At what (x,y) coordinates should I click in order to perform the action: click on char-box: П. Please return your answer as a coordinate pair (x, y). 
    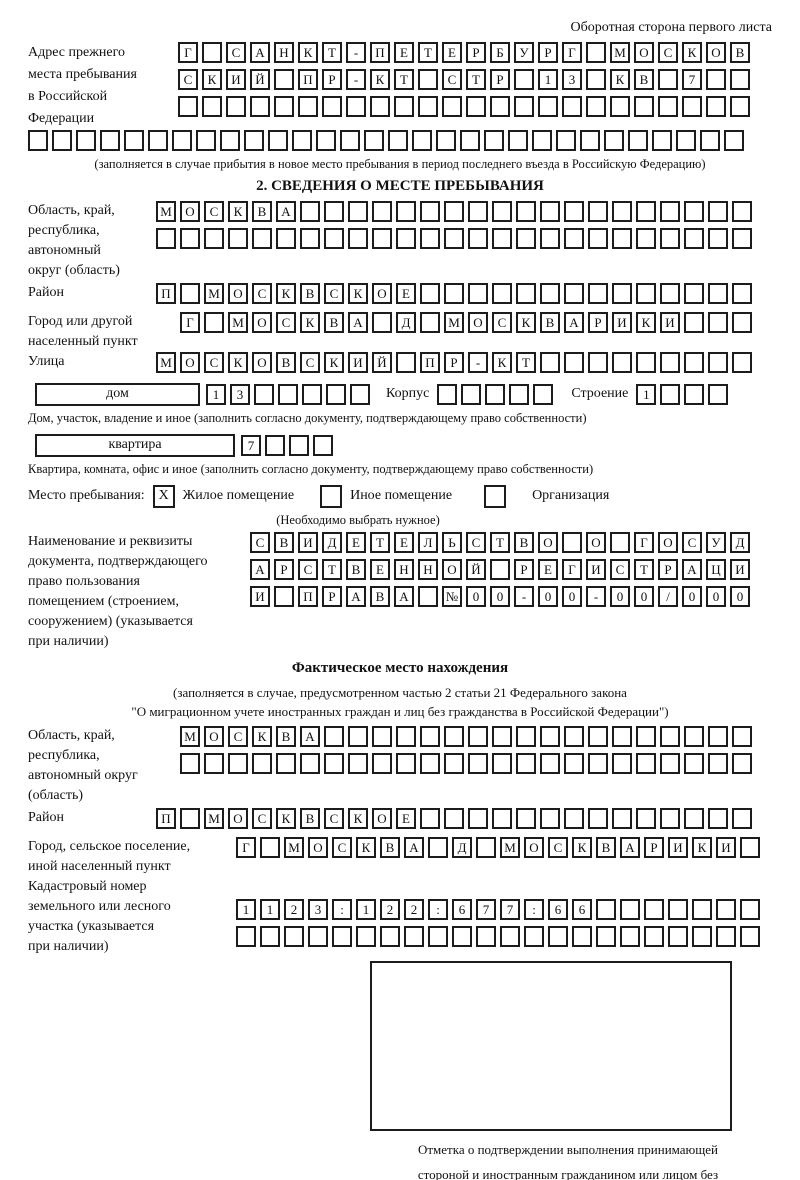
    Looking at the image, I should click on (308, 79).